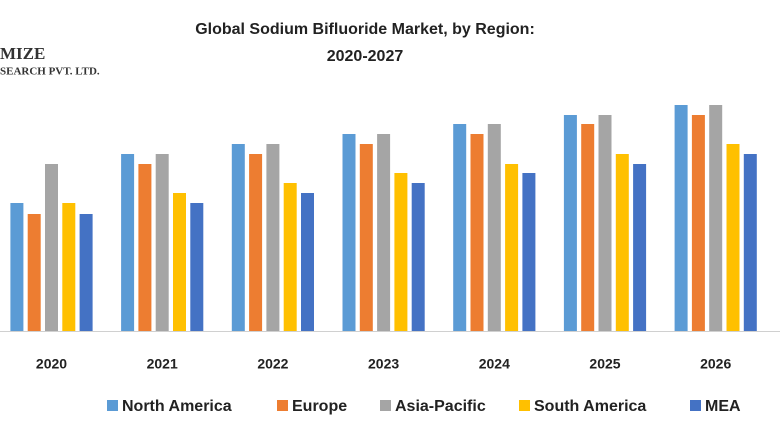 Image resolution: width=780 pixels, height=440 pixels. Describe the element at coordinates (365, 56) in the screenshot. I see `chart-title: 2020-2027` at that location.